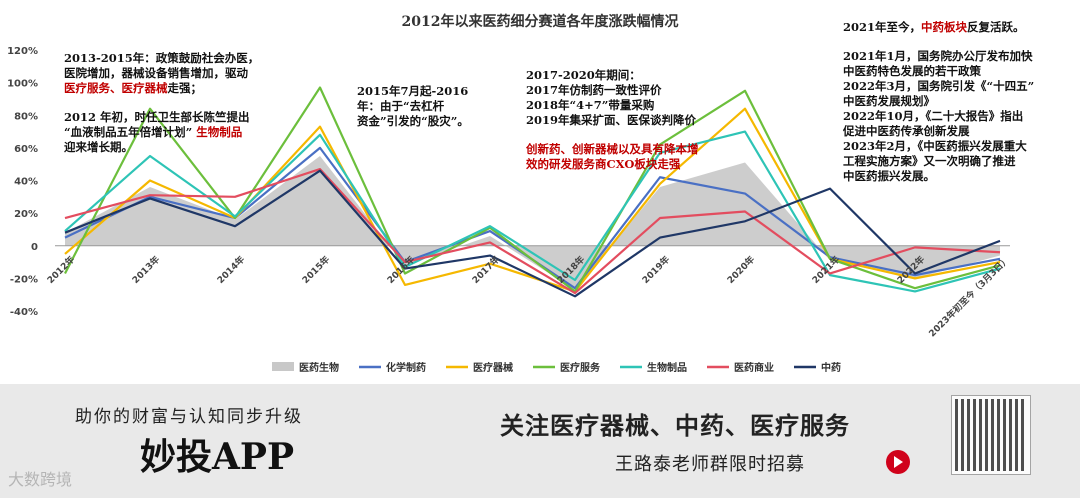  Describe the element at coordinates (831, 367) in the screenshot. I see `legend-label: 中药` at that location.